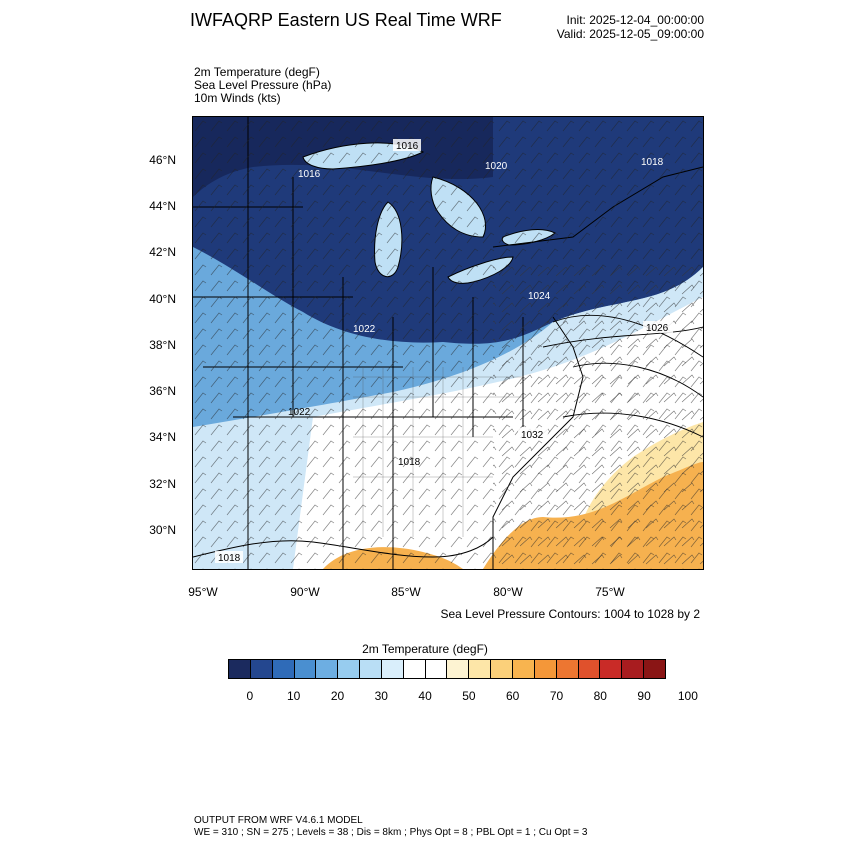 The image size is (850, 850). I want to click on valid-time: Valid: 2025-12-05_09:00:00, so click(630, 34).